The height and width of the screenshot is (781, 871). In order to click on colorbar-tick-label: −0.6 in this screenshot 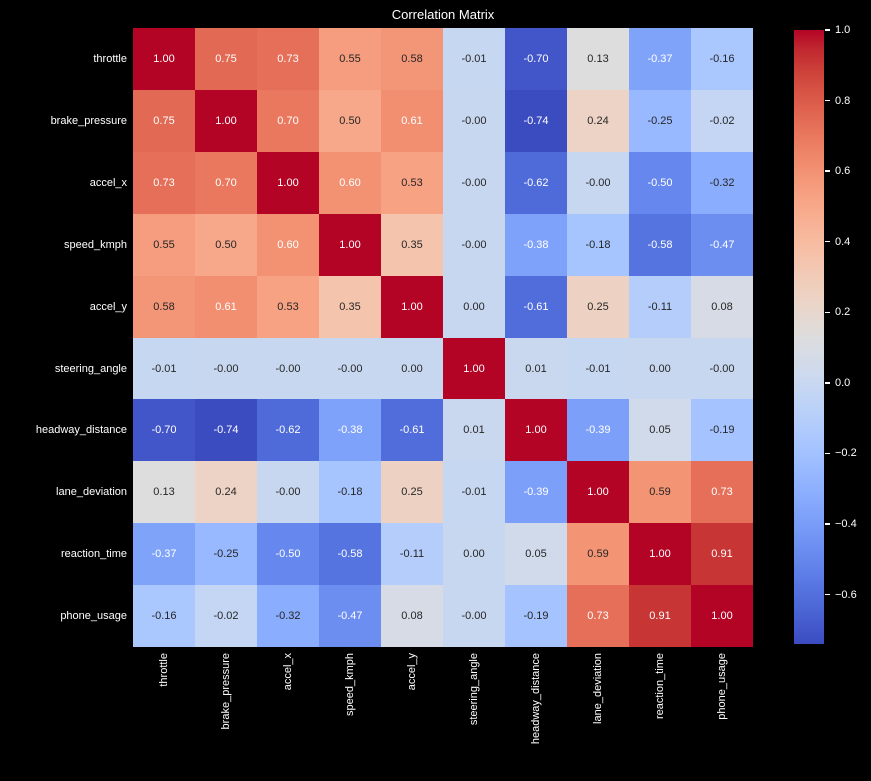, I will do `click(846, 594)`.